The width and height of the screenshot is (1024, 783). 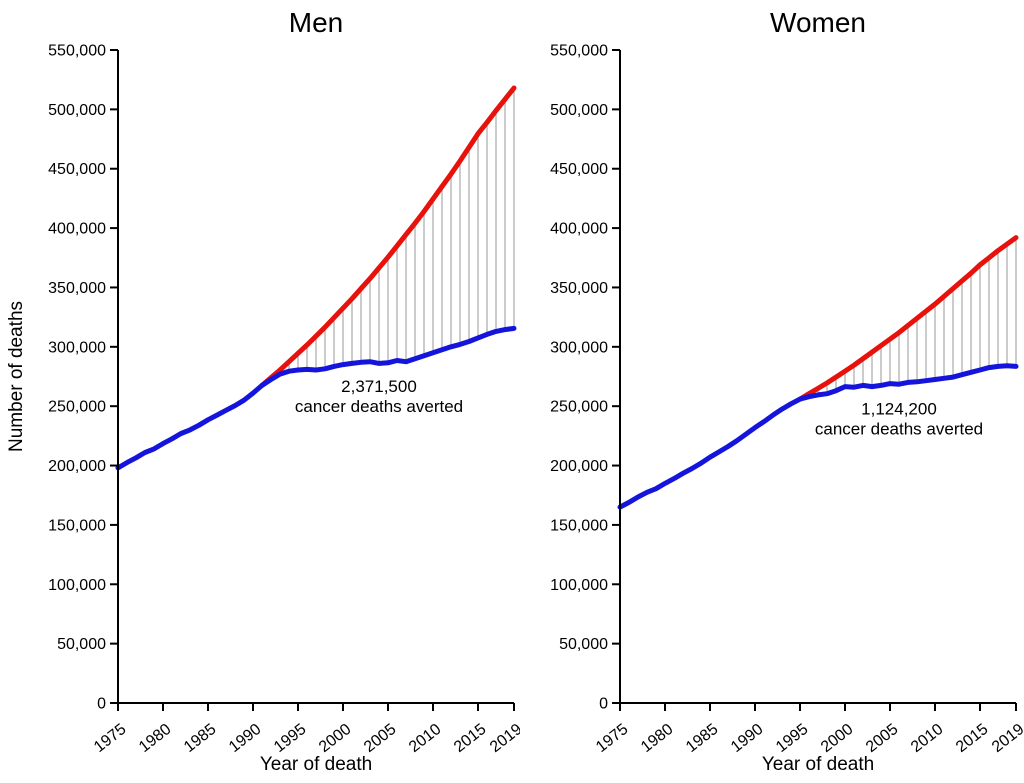 What do you see at coordinates (379, 386) in the screenshot?
I see `averted-count-text: 2,371,500` at bounding box center [379, 386].